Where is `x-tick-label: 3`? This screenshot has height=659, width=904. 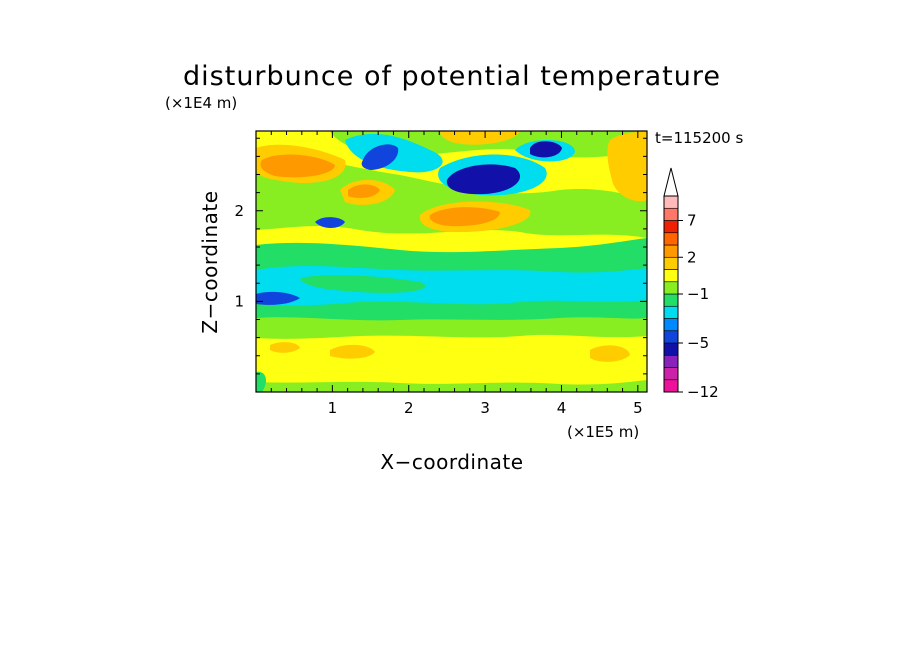
x-tick-label: 3 is located at coordinates (485, 408).